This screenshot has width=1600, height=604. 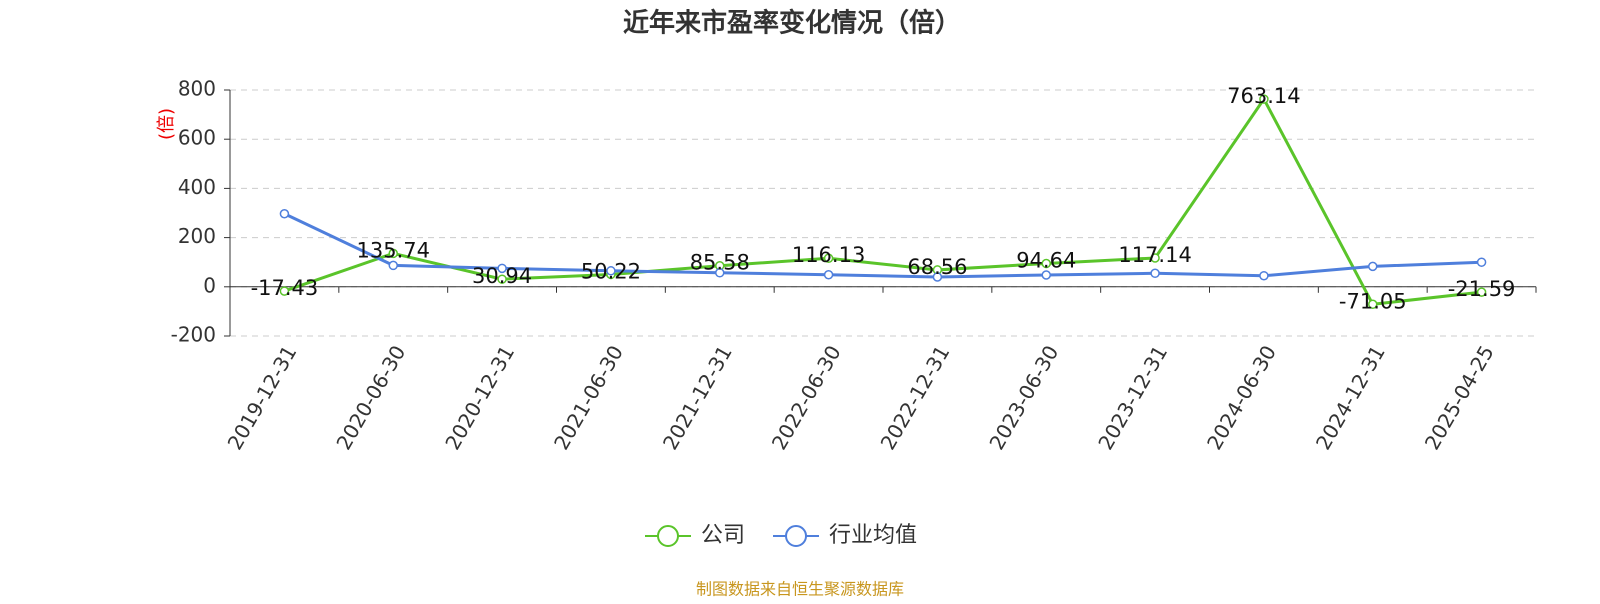 What do you see at coordinates (1023, 397) in the screenshot?
I see `x-tick-label: 2023-06-30` at bounding box center [1023, 397].